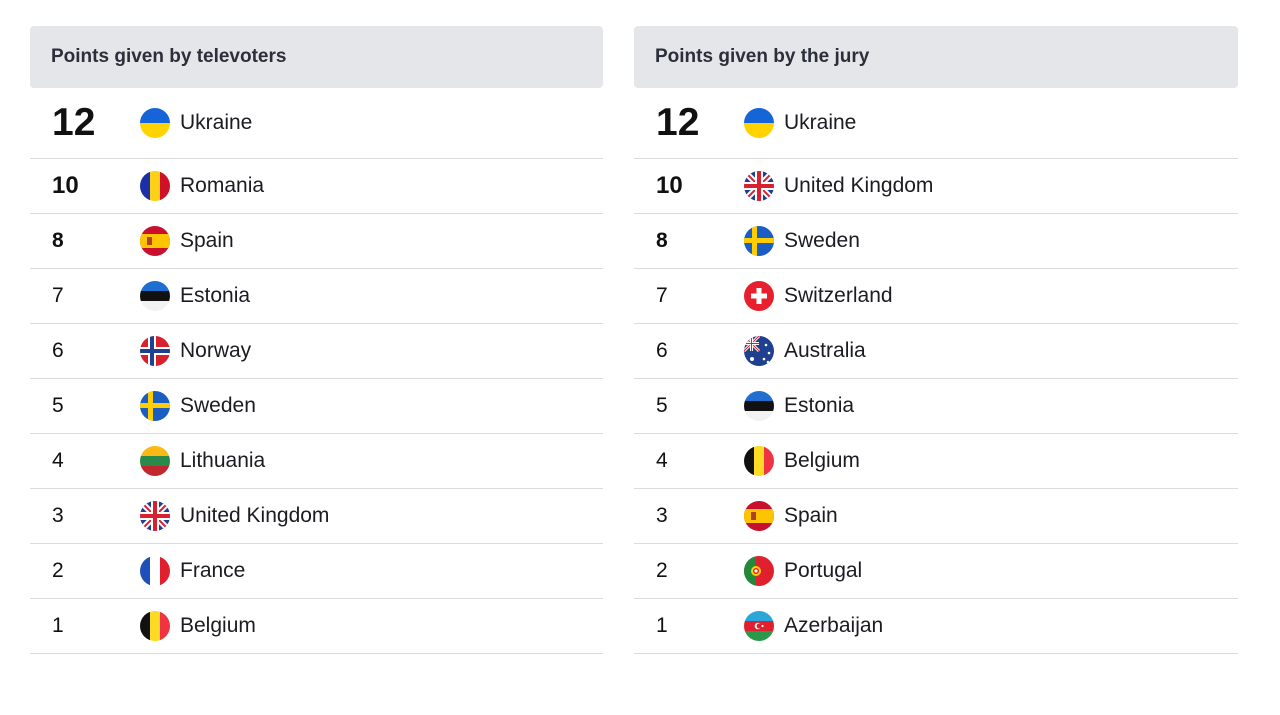  I want to click on jury-row-8: 8 Sweden, so click(936, 241).